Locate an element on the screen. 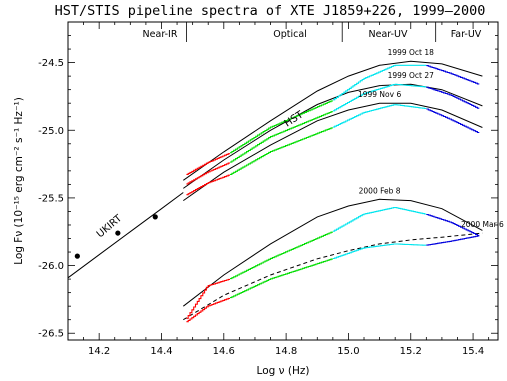 The width and height of the screenshot is (507, 381). x-tick-label: 14.6 is located at coordinates (224, 351).